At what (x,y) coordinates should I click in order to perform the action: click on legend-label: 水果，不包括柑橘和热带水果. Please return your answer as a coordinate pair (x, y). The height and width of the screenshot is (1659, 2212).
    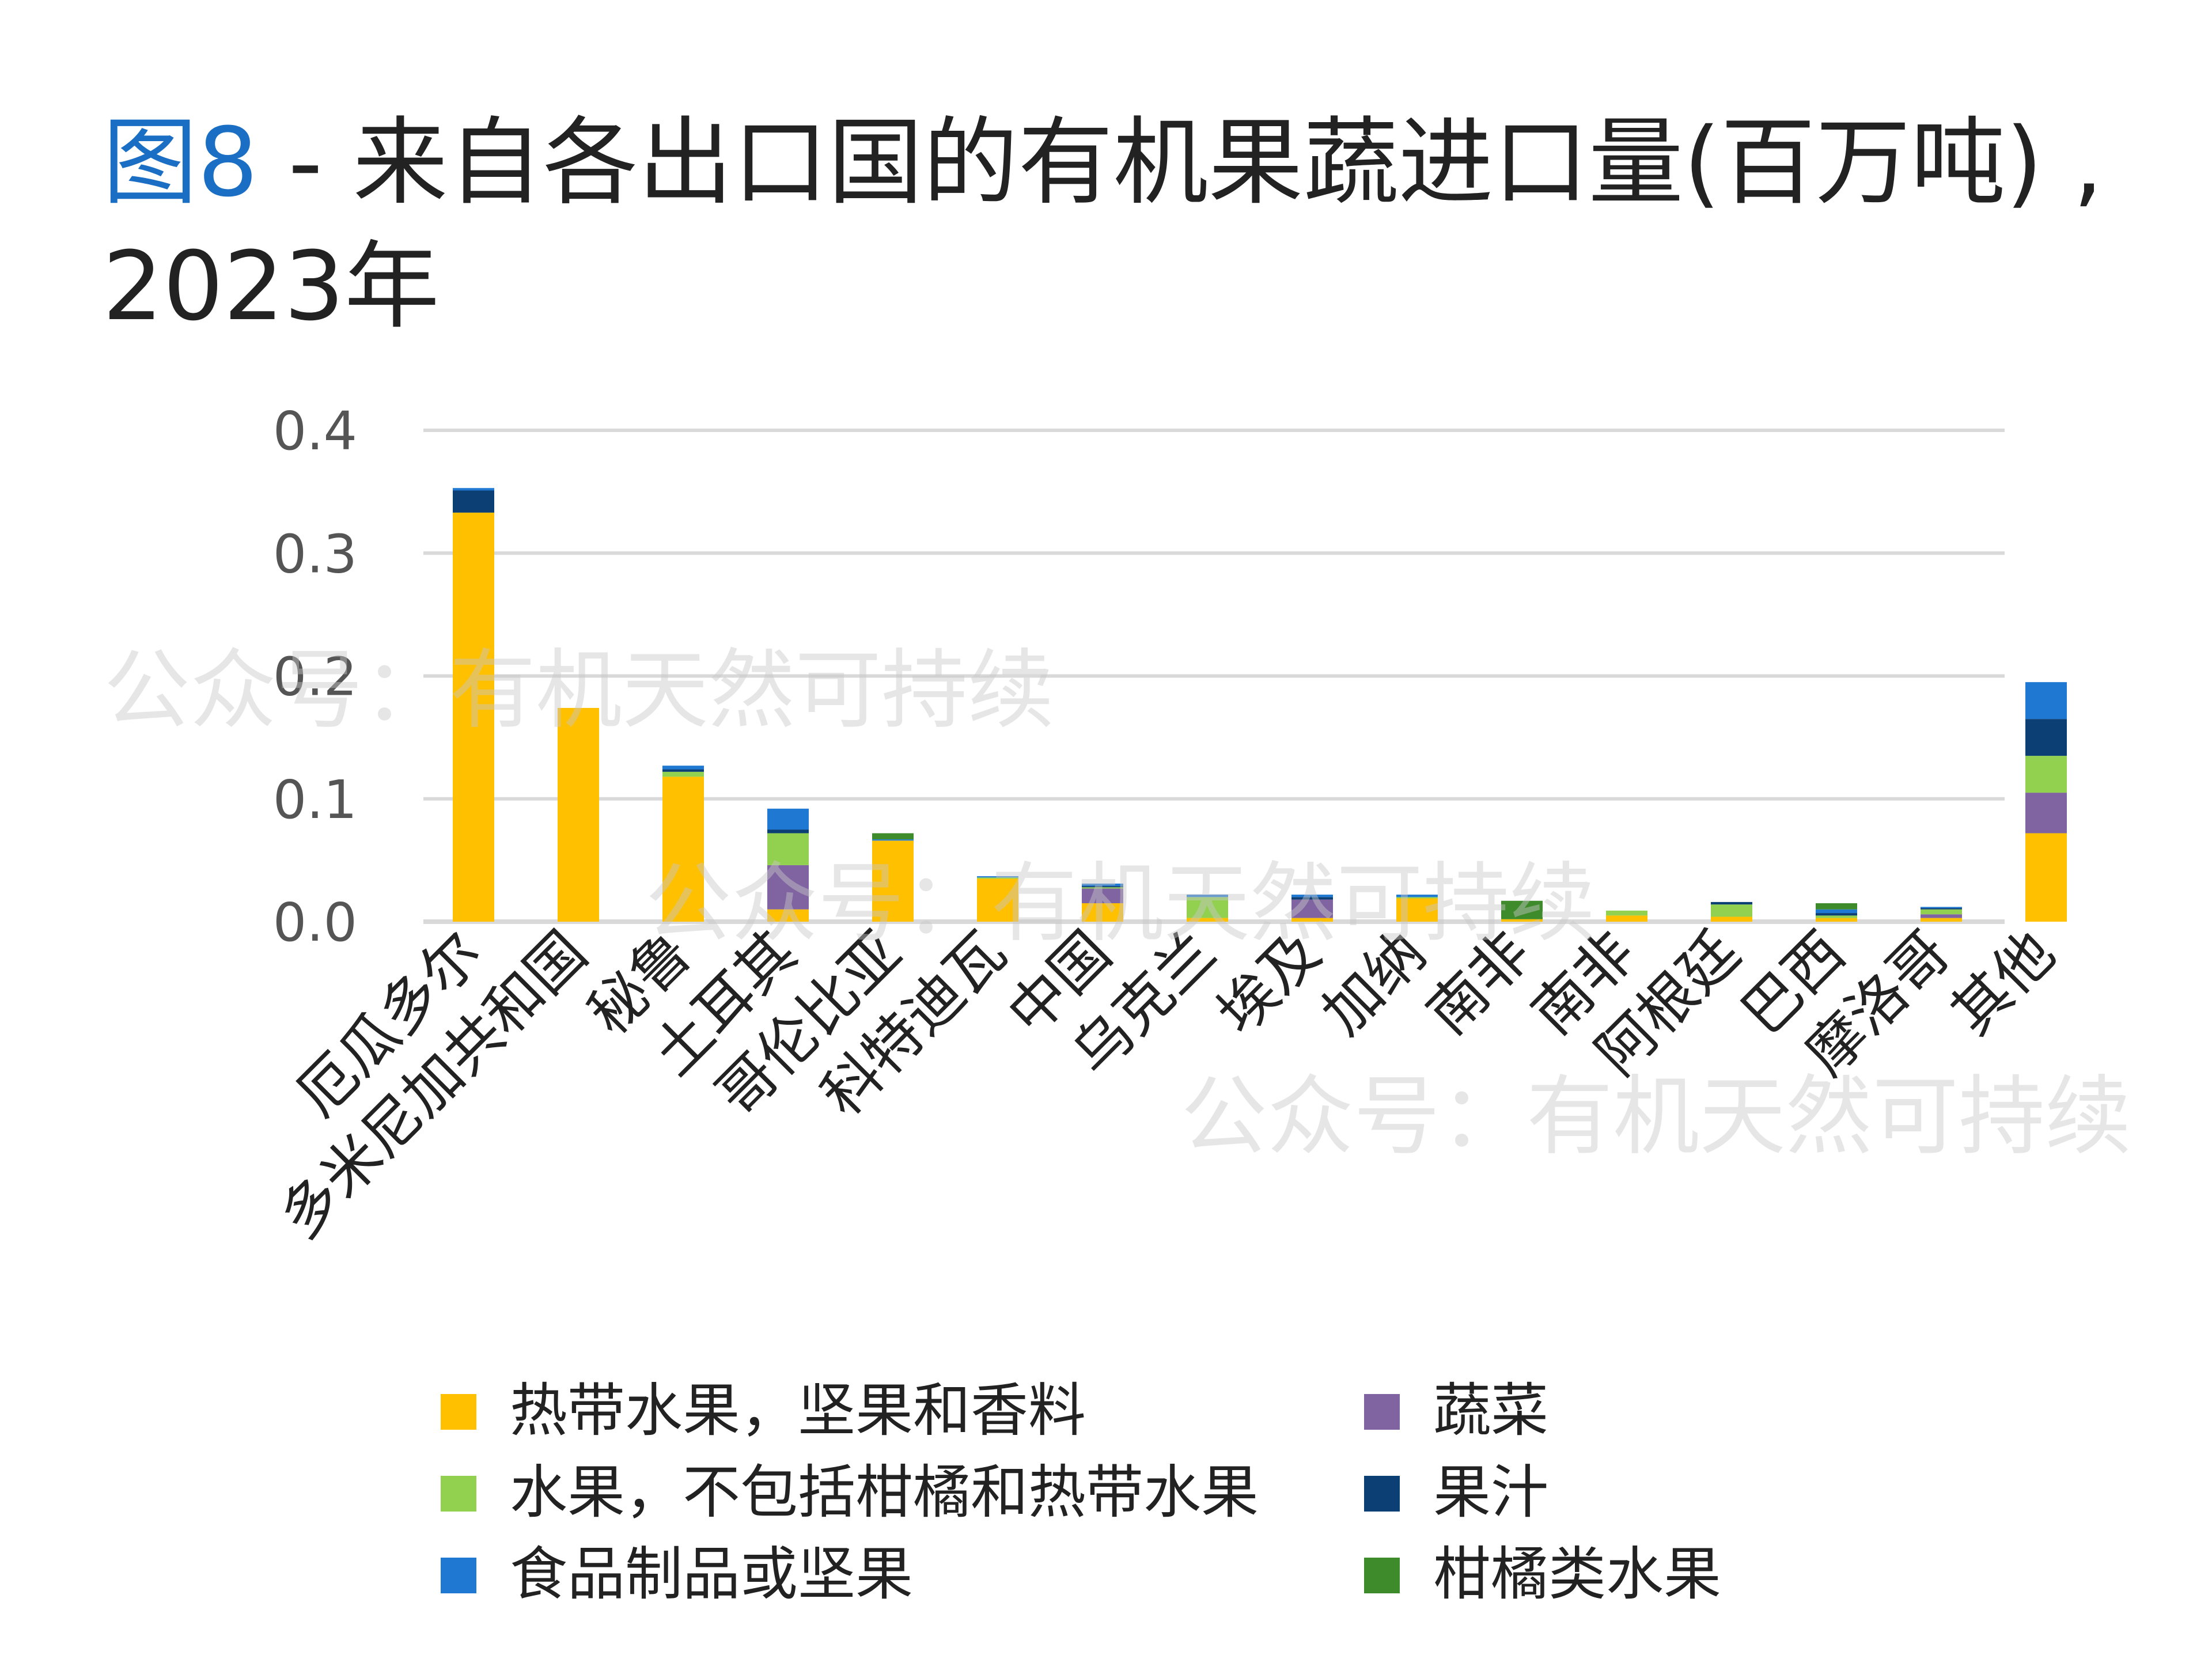
    Looking at the image, I should click on (884, 1492).